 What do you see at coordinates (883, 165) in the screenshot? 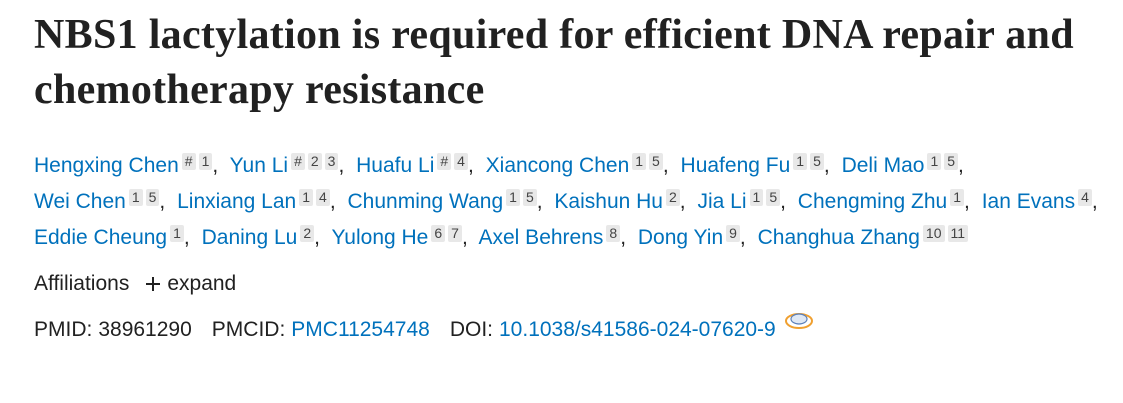
I see `author-name: Deli Mao` at bounding box center [883, 165].